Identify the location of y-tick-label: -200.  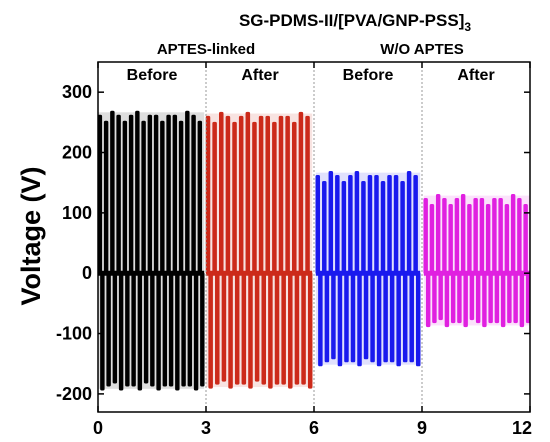
(74, 394).